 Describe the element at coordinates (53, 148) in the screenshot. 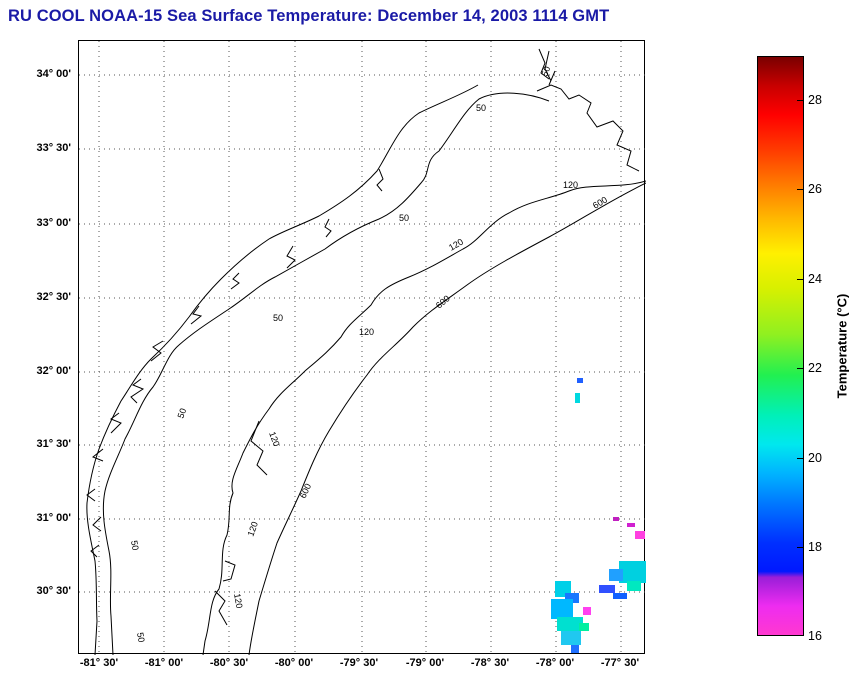

I see `lat-tick-label: 33° 30'` at that location.